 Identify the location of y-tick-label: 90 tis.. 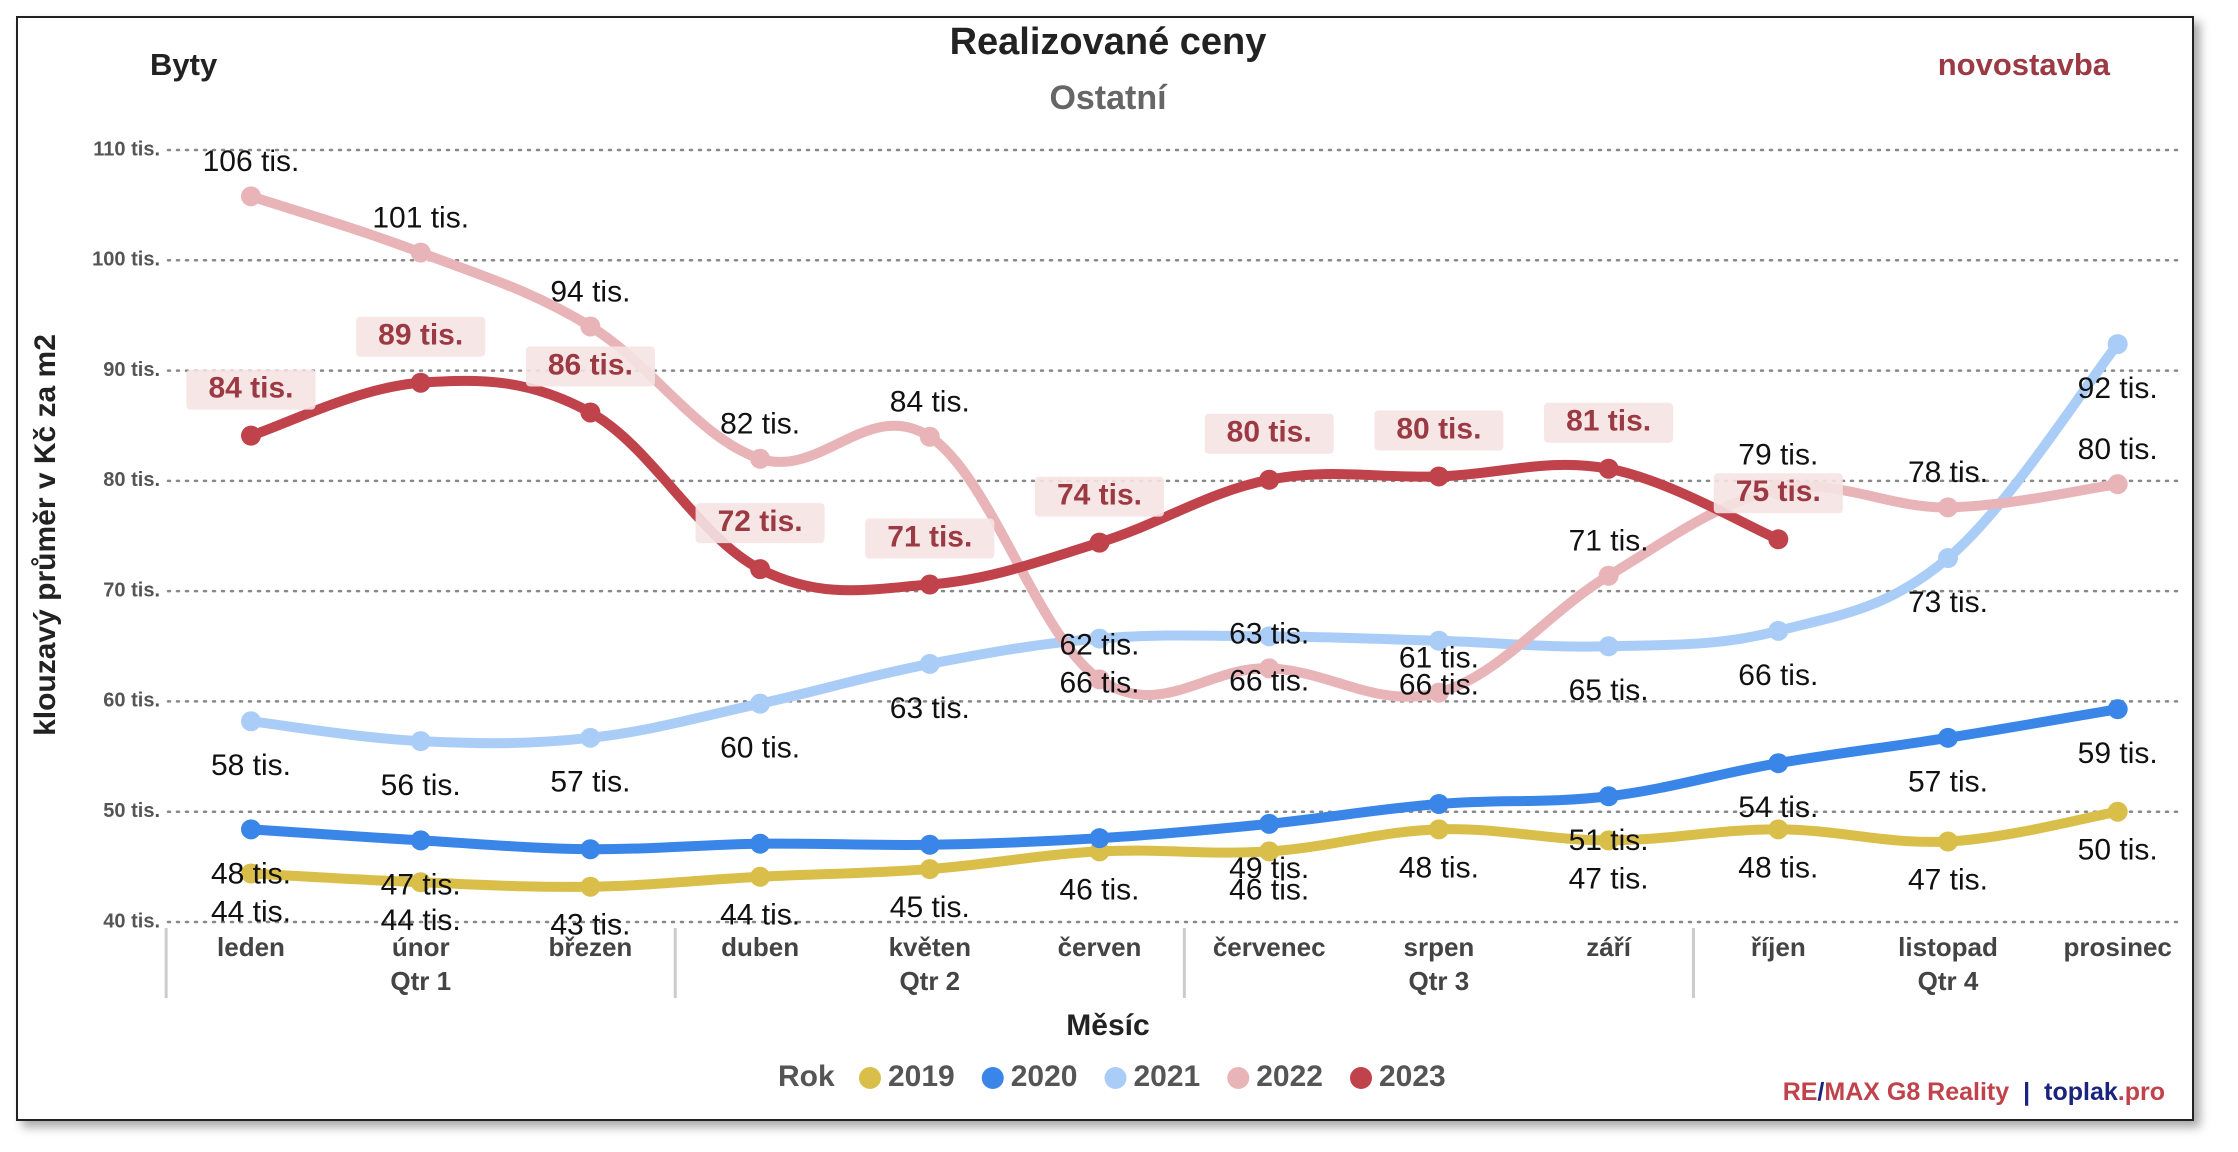
(131, 370).